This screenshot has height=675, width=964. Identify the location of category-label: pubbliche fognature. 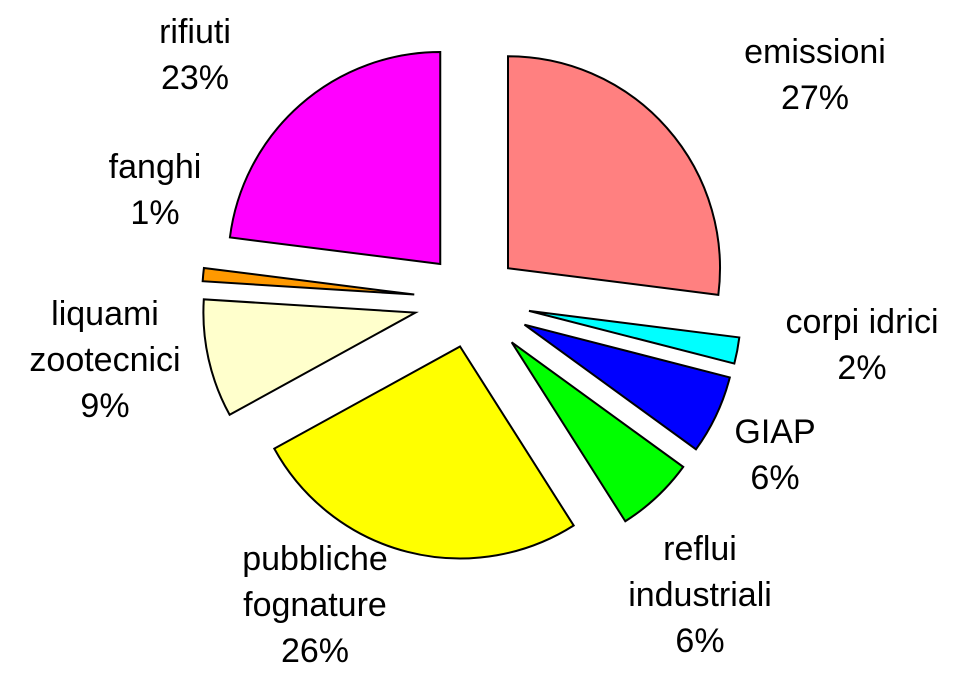
(315, 582).